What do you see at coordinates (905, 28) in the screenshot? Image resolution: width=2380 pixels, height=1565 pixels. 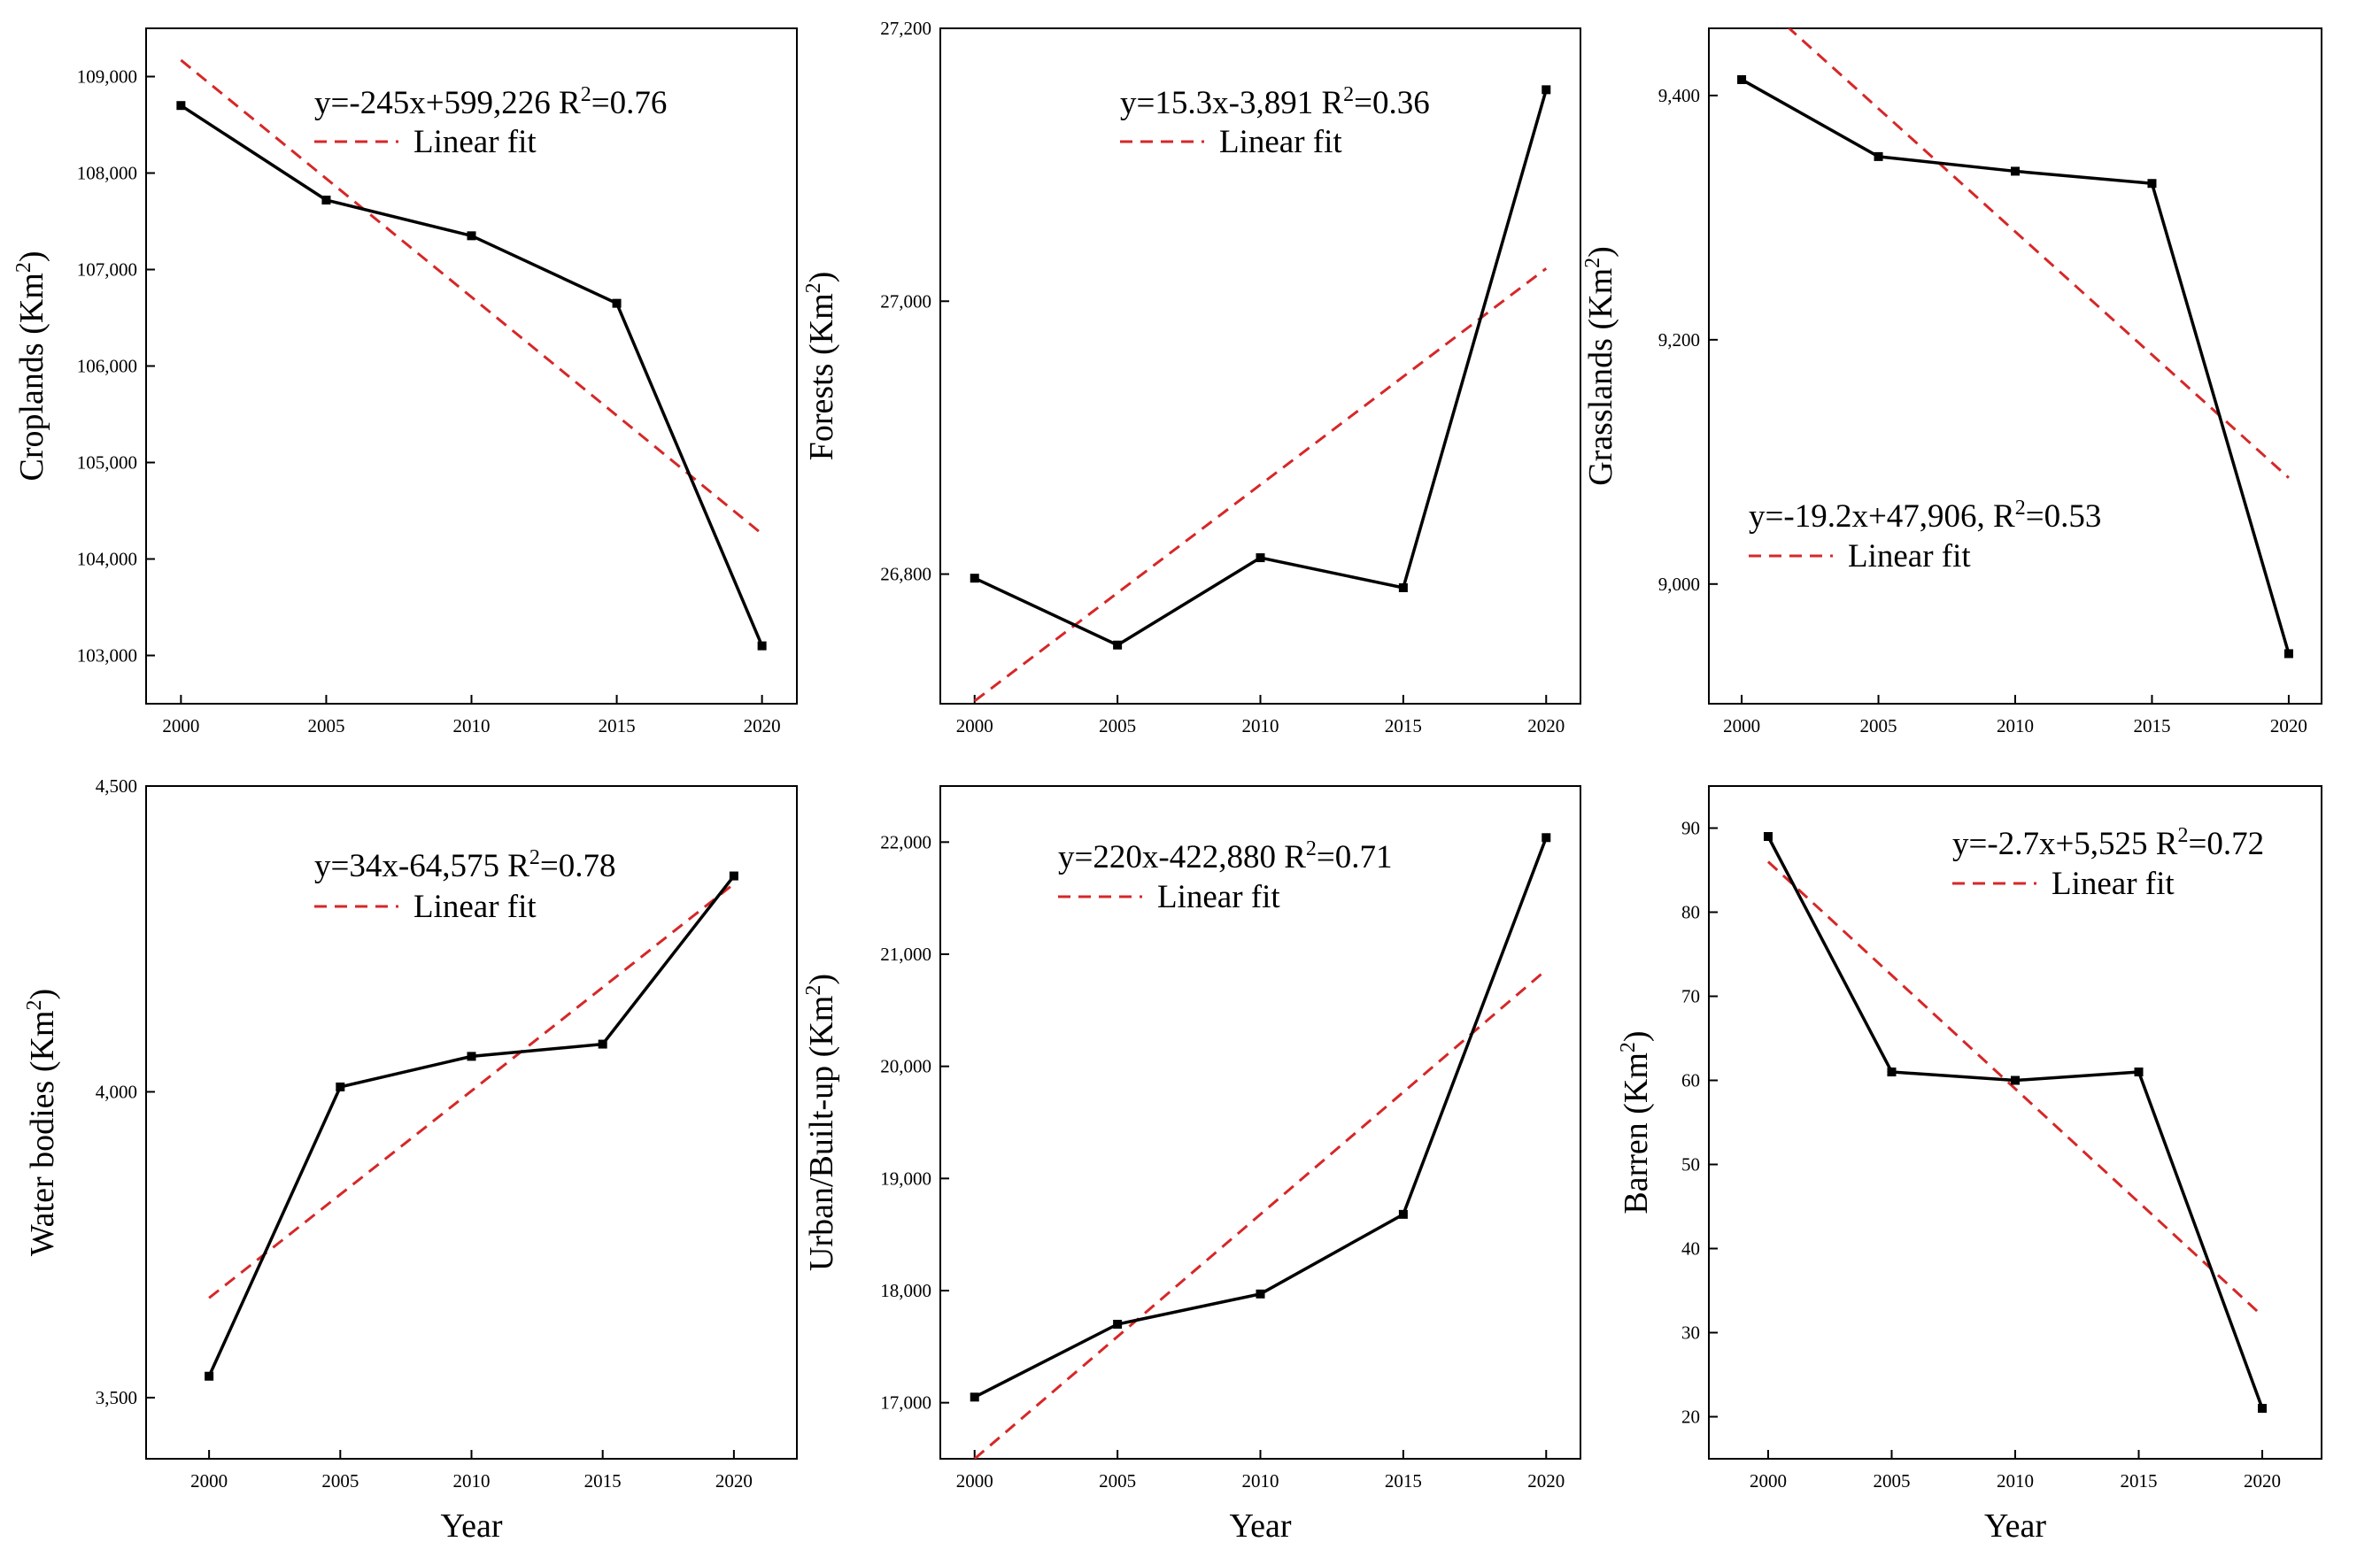 I see `y-tick-label: 27,200` at bounding box center [905, 28].